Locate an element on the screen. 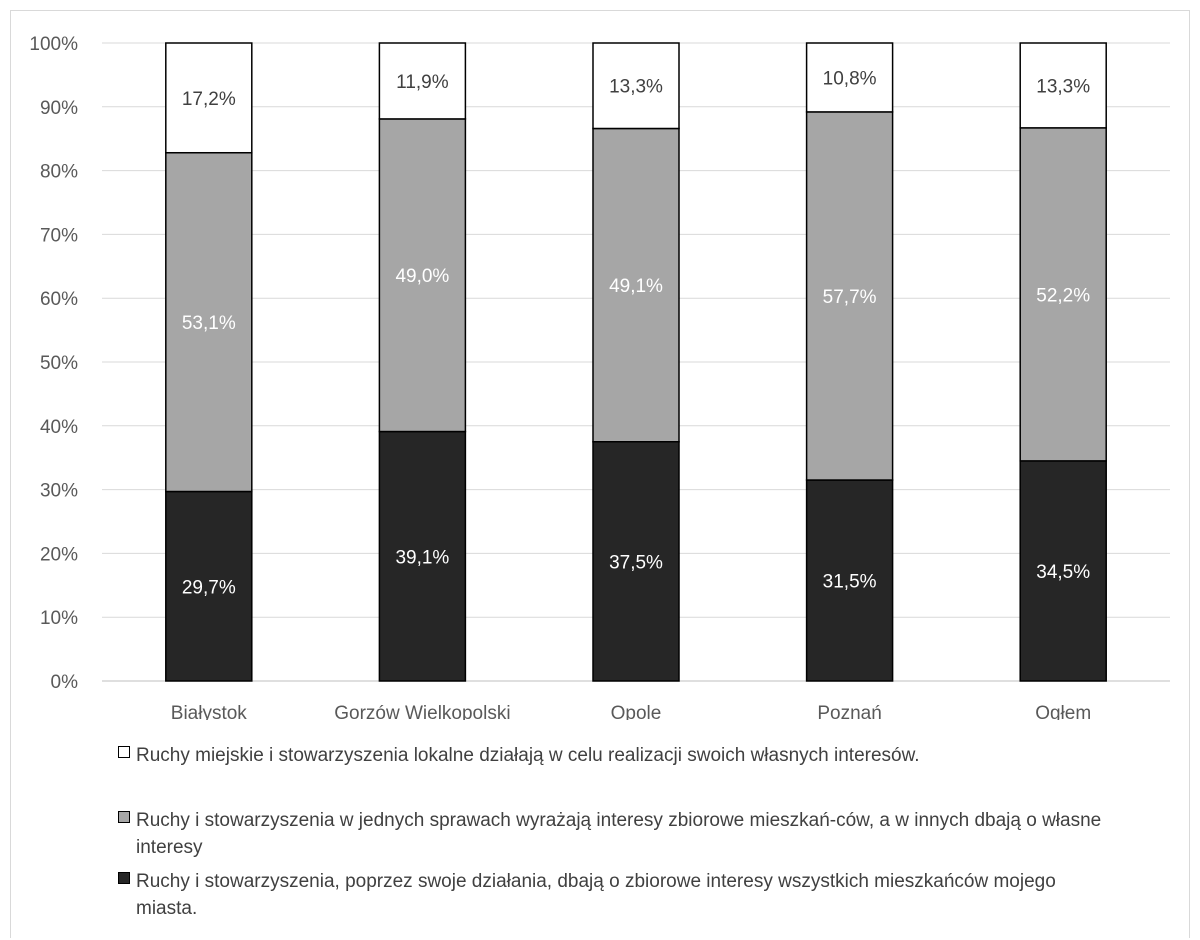  data-label: 11,9% is located at coordinates (422, 82).